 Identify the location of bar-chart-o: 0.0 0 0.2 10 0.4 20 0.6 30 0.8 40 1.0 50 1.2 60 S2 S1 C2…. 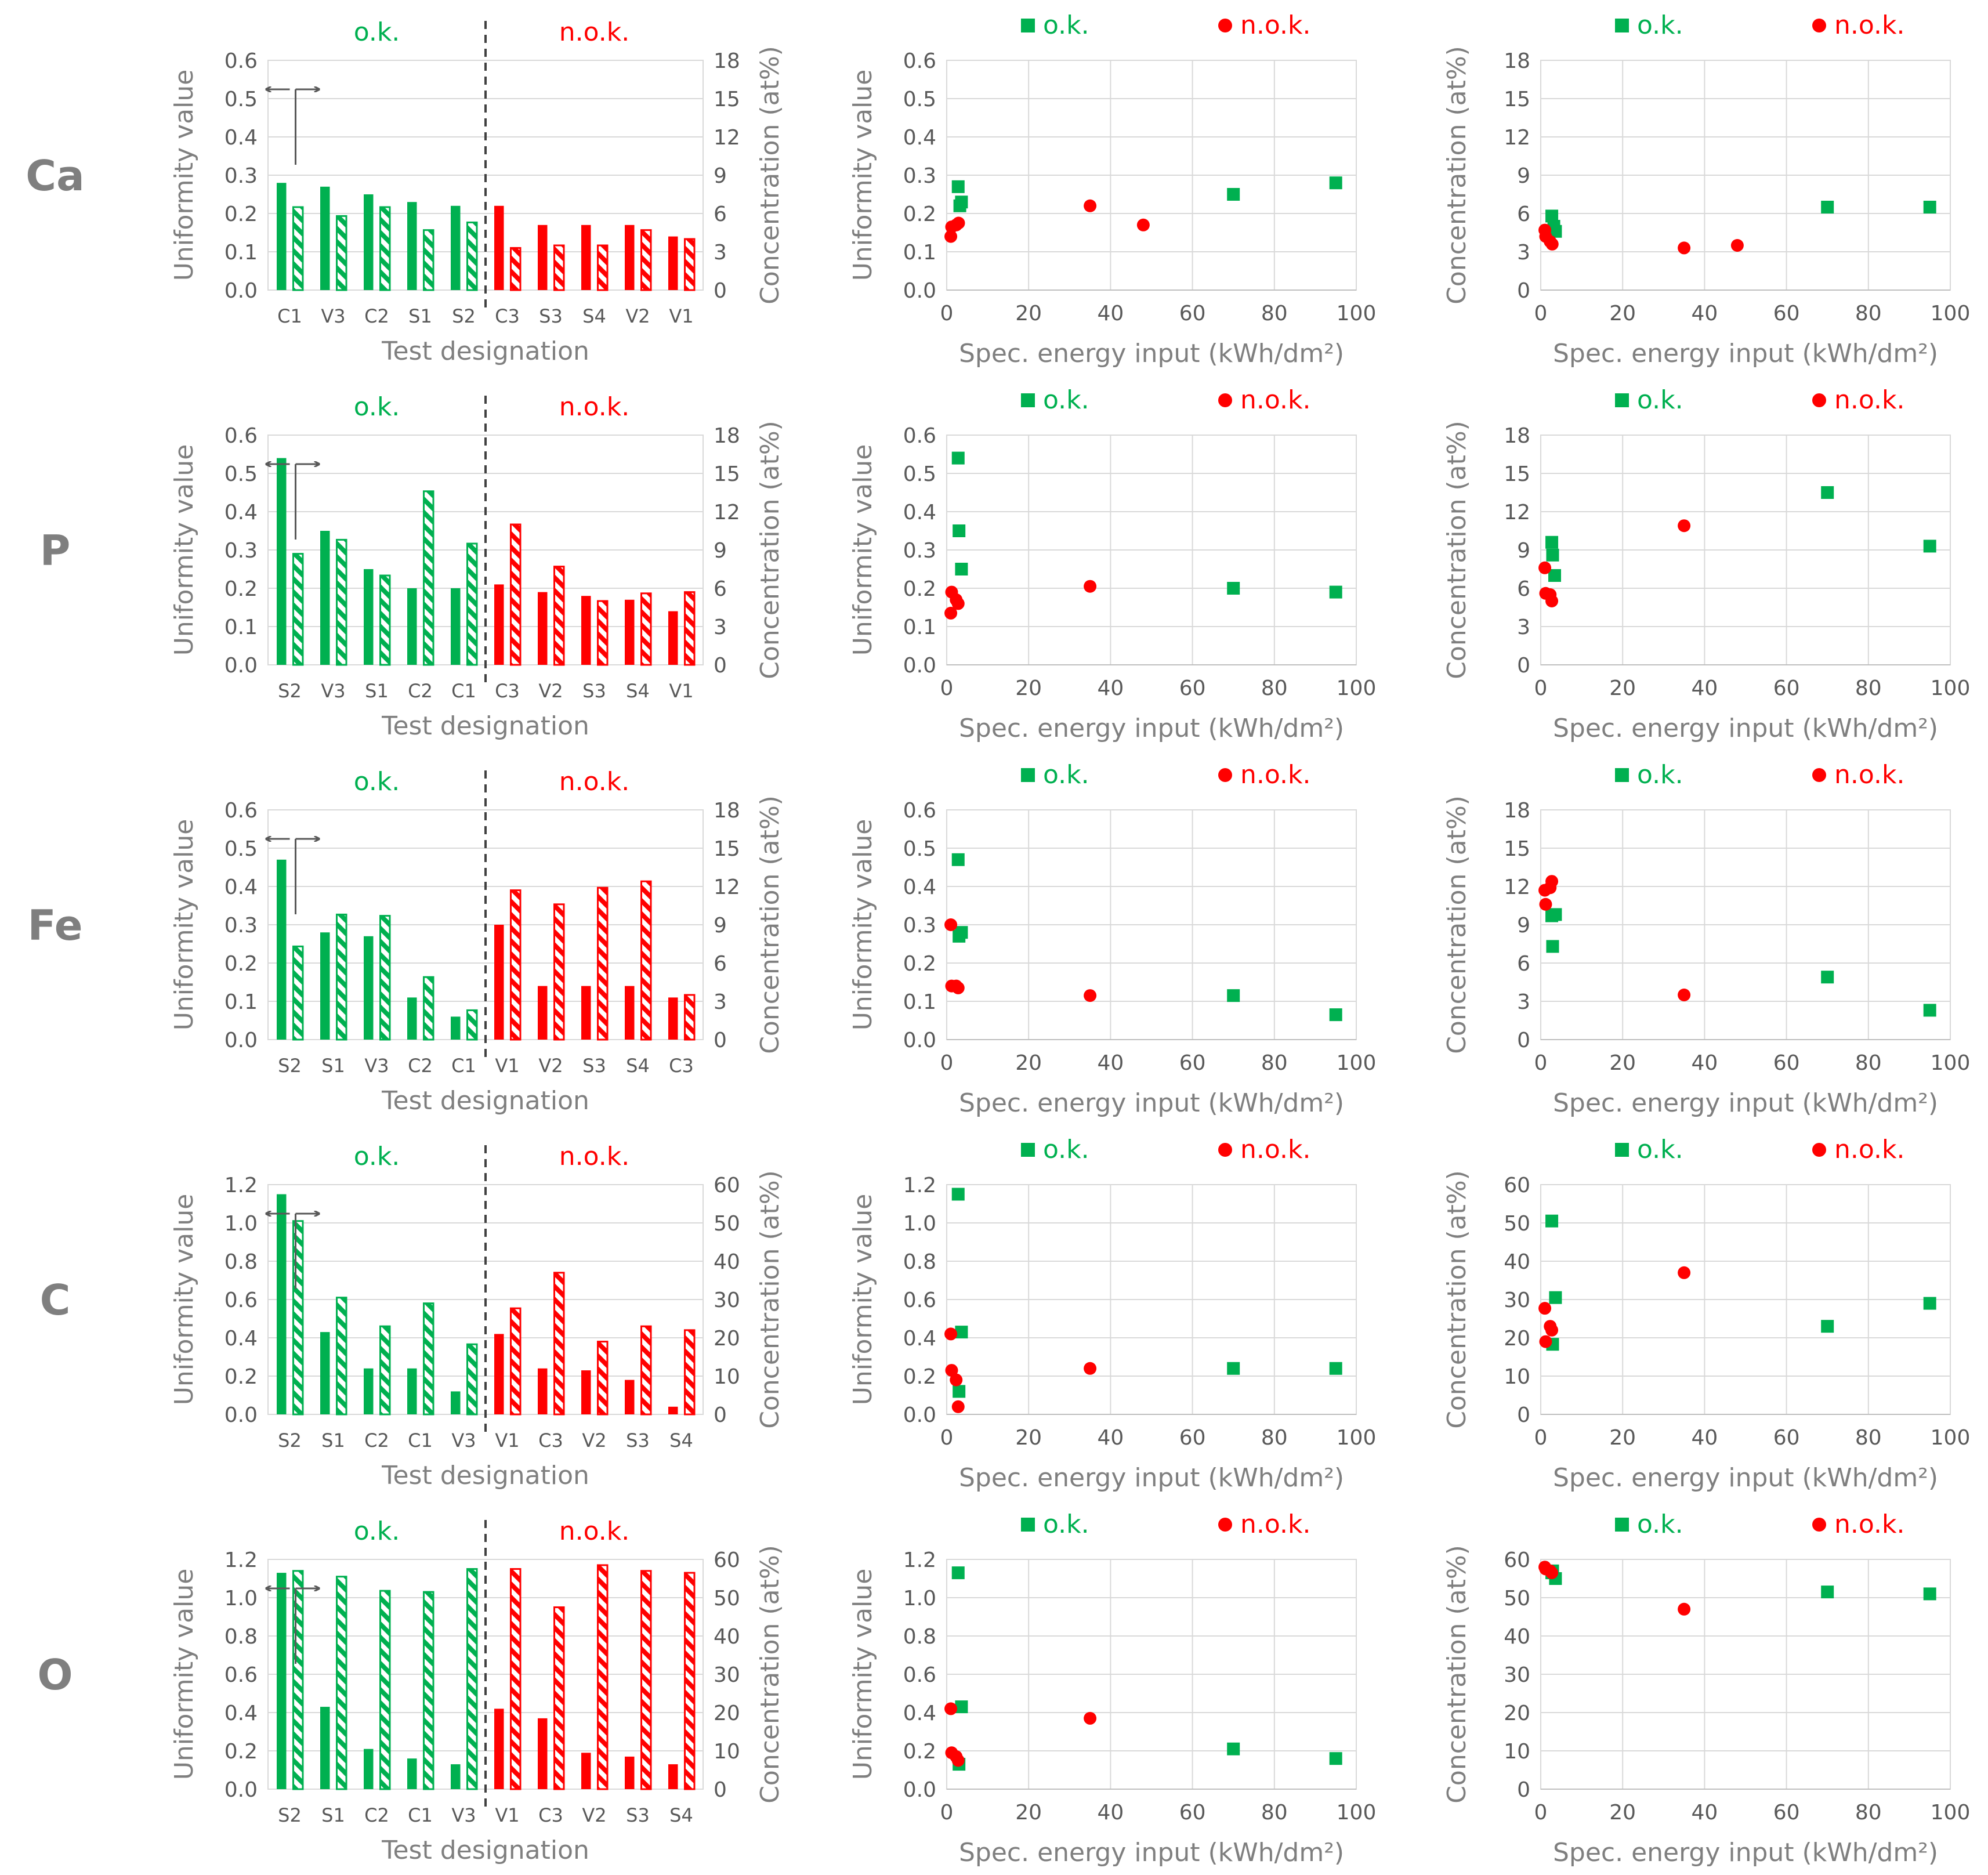
(411, 1690).